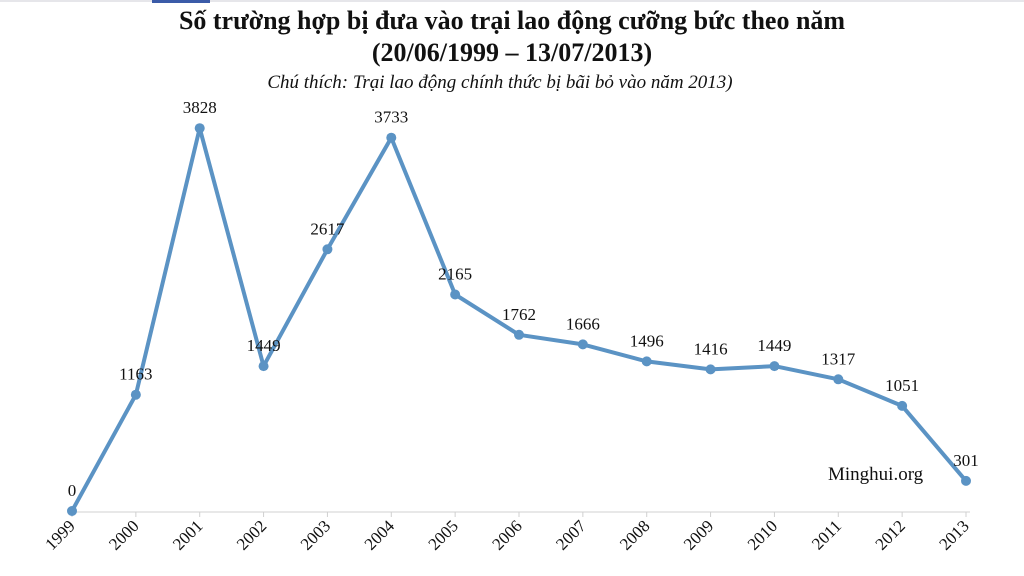 The height and width of the screenshot is (576, 1024). Describe the element at coordinates (200, 107) in the screenshot. I see `data-label-2001: 3828` at that location.